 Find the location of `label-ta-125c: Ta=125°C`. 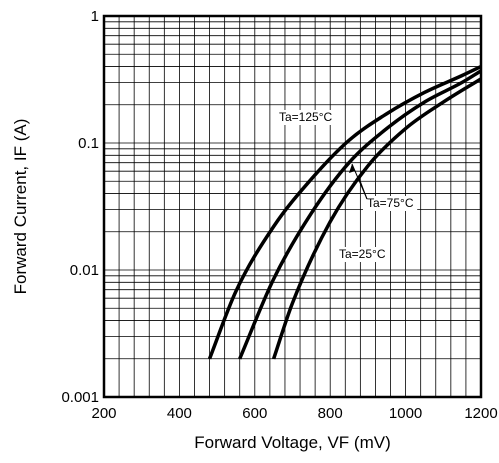

label-ta-125c: Ta=125°C is located at coordinates (306, 117).